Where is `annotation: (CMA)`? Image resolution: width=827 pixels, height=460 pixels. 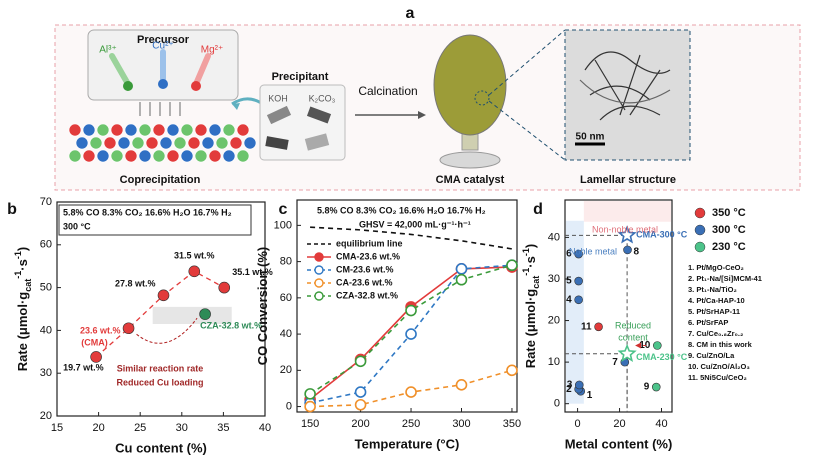
annotation: (CMA) is located at coordinates (94, 343).